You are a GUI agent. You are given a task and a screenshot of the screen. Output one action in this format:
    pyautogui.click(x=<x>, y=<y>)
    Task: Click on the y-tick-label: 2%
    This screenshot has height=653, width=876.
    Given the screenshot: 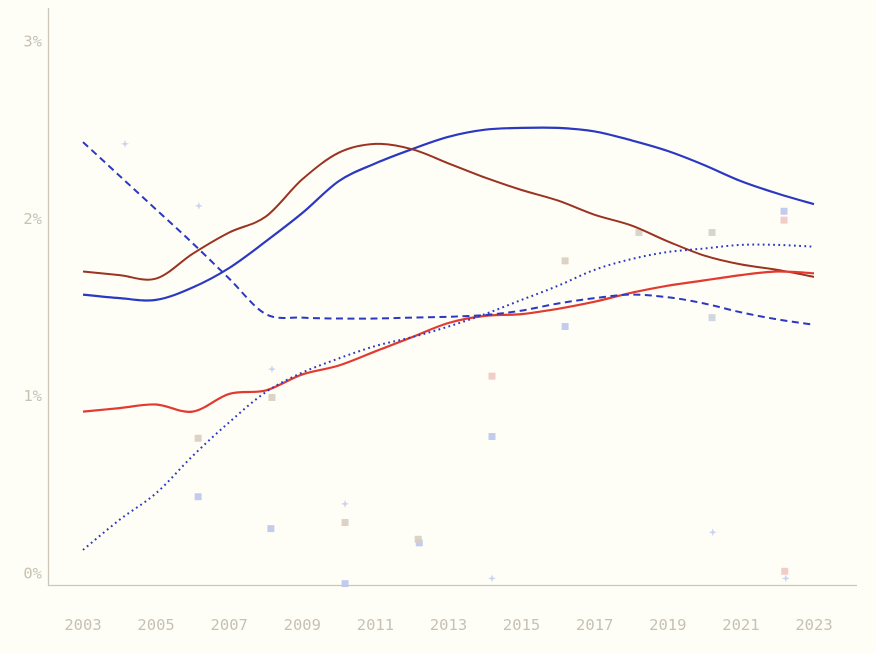 What is the action you would take?
    pyautogui.click(x=32, y=219)
    